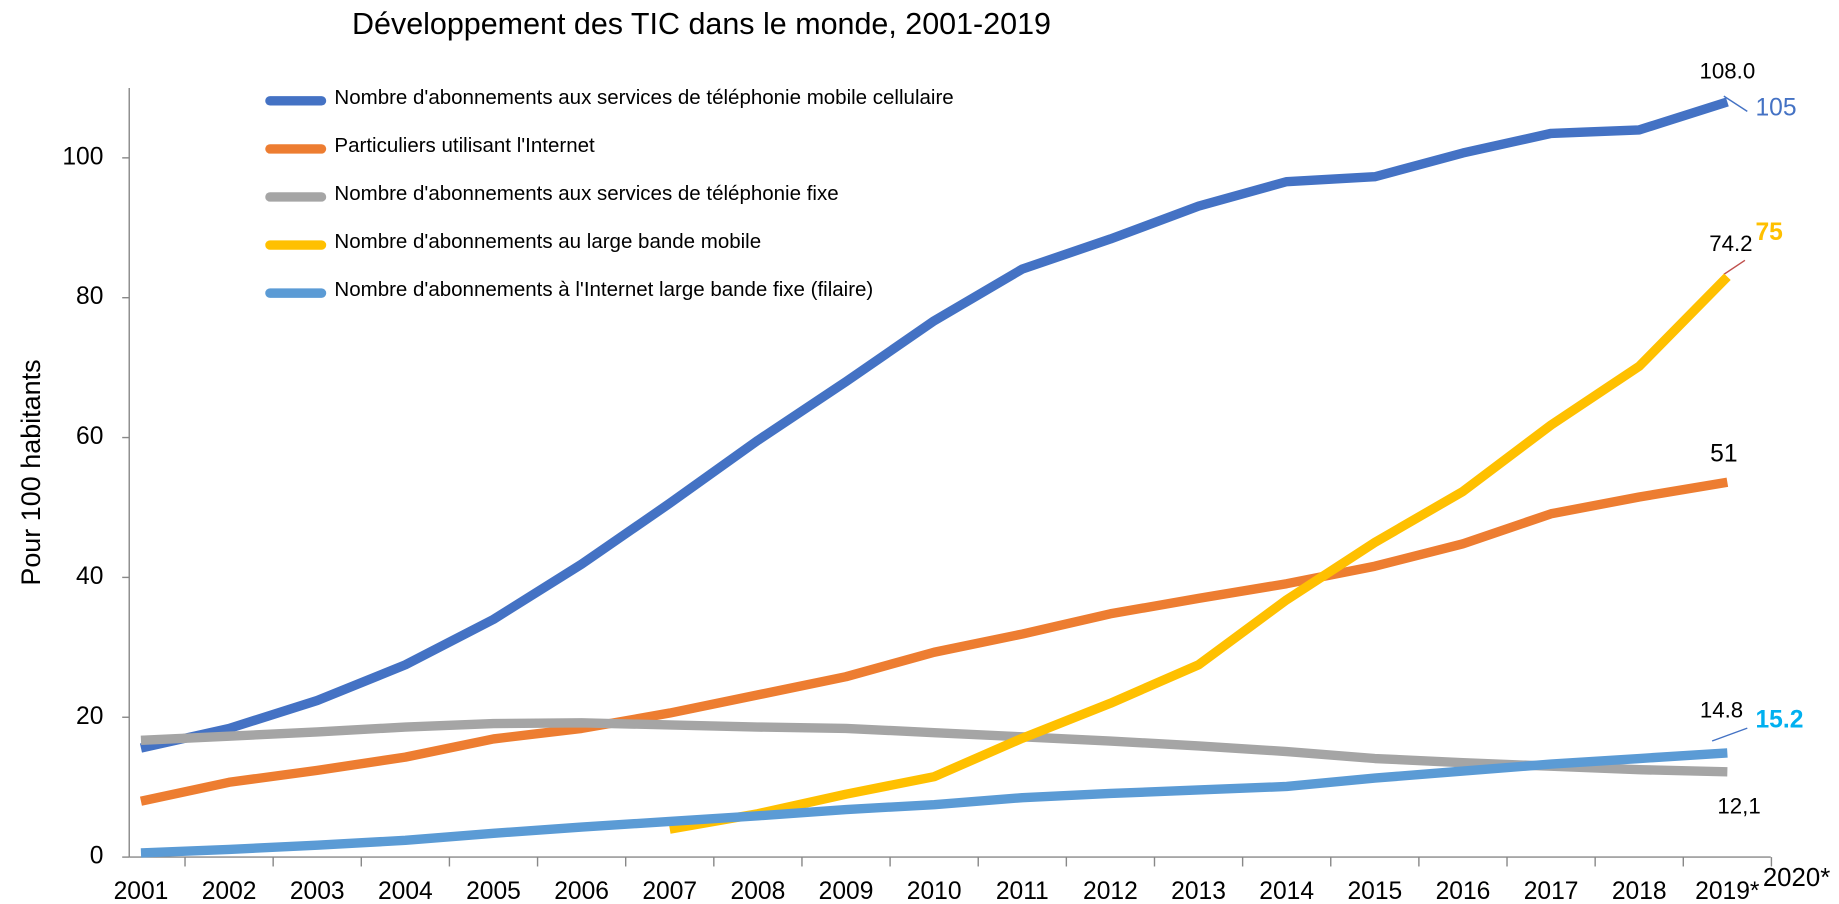 This screenshot has width=1839, height=904. Describe the element at coordinates (581, 891) in the screenshot. I see `x-tick-label: 2006` at that location.